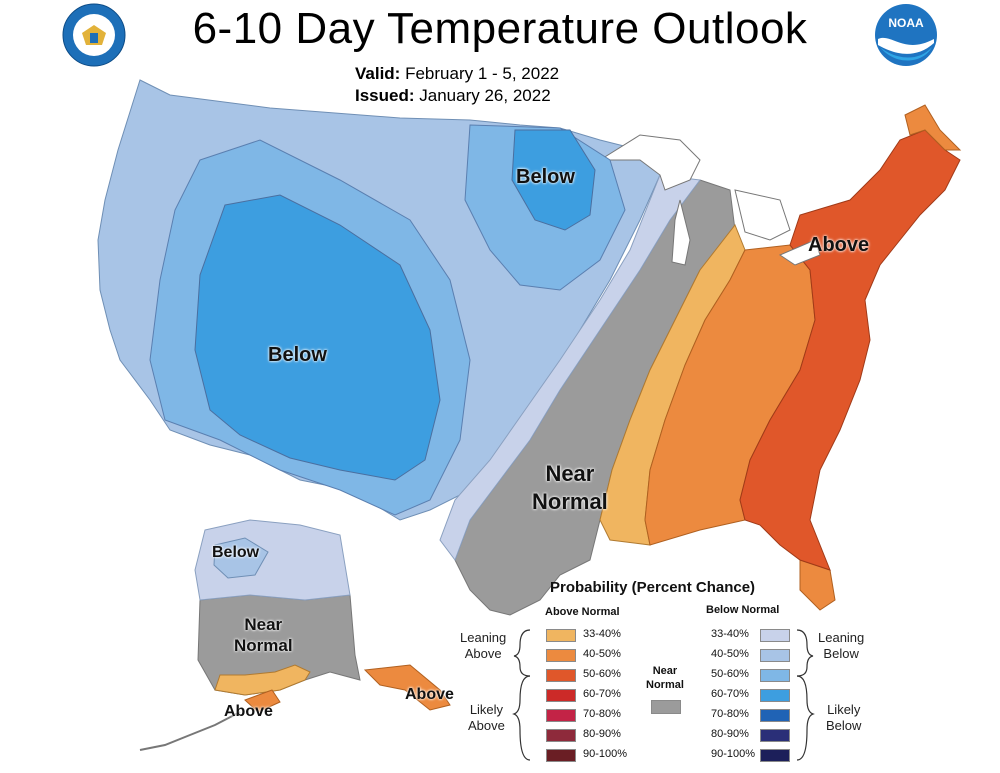  Describe the element at coordinates (933, 127) in the screenshot. I see `maine-above-40-50-region` at that location.